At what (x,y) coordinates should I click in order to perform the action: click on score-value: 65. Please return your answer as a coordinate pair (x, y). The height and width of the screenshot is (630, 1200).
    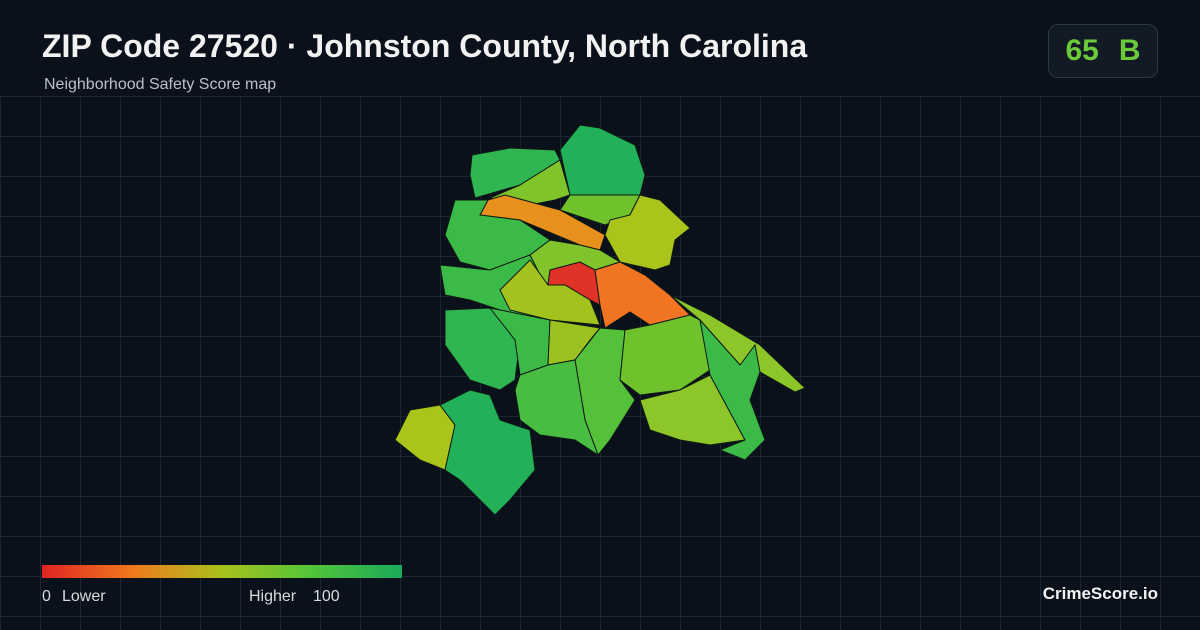
    Looking at the image, I should click on (1082, 50).